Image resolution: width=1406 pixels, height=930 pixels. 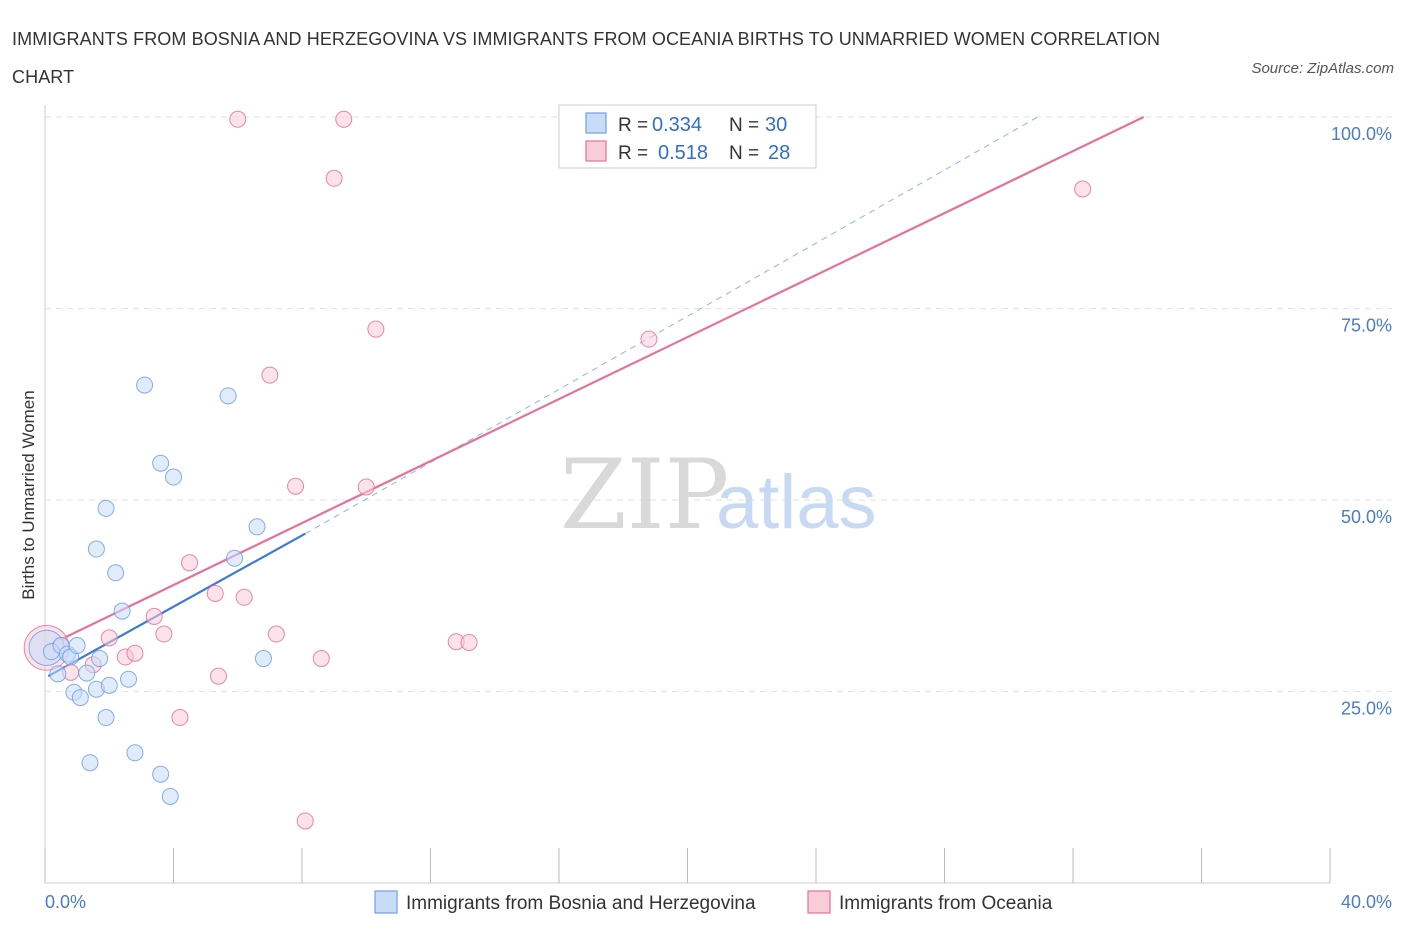 What do you see at coordinates (683, 153) in the screenshot?
I see `legend-r-value-2: 0.518` at bounding box center [683, 153].